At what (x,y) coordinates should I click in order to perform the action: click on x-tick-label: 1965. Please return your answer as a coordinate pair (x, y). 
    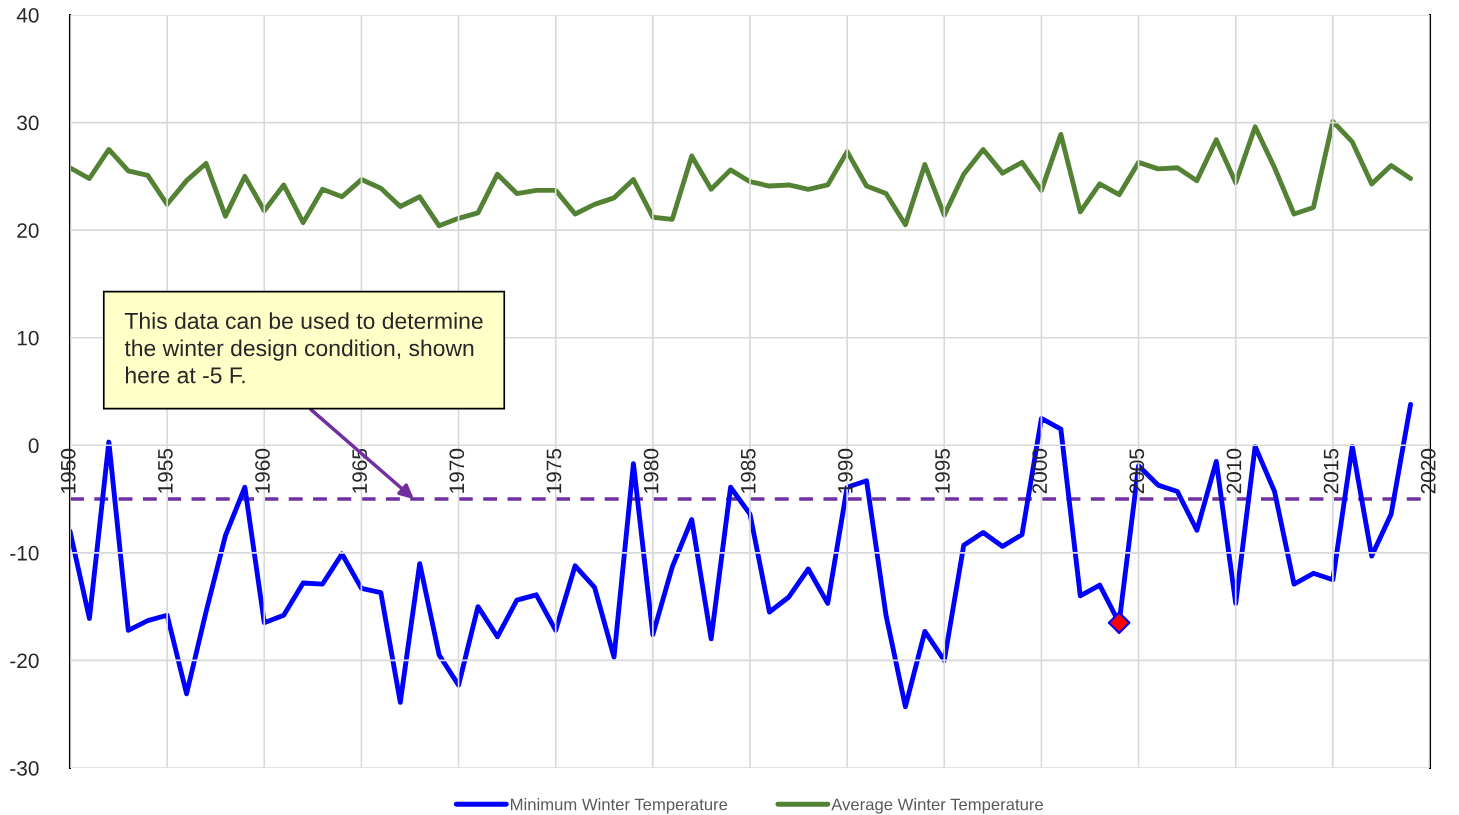
    Looking at the image, I should click on (360, 470).